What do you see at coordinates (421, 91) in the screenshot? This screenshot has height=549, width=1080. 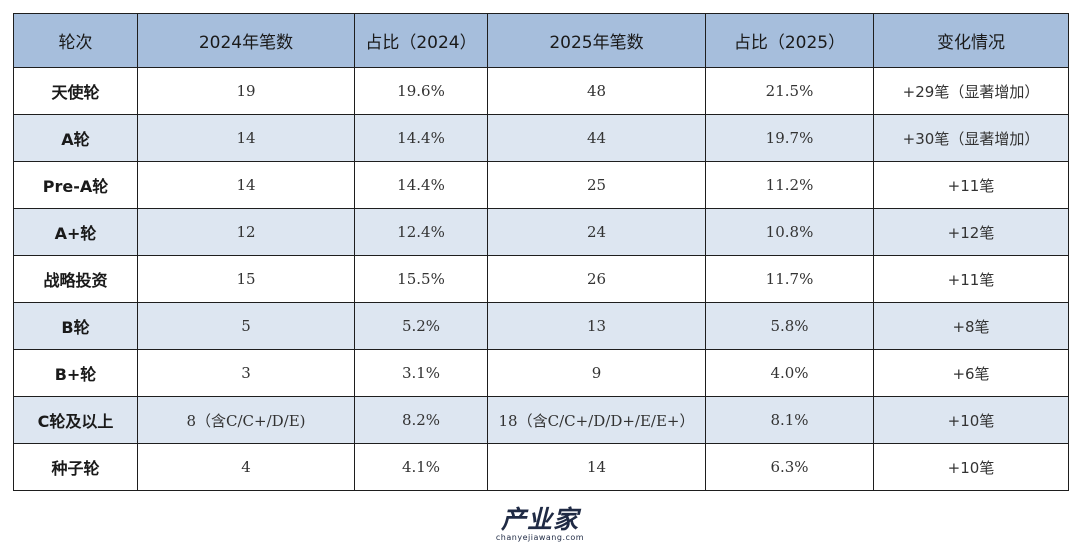 I see `share-2024-cell: 19.6%` at bounding box center [421, 91].